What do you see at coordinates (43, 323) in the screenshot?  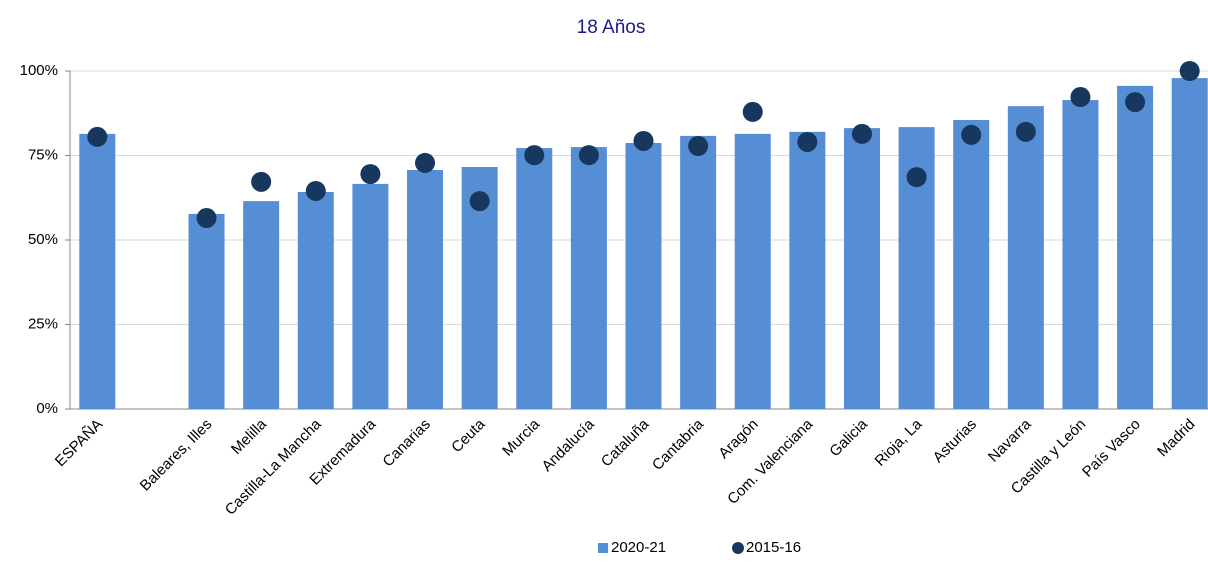 I see `y-tick-label: 25%` at bounding box center [43, 323].